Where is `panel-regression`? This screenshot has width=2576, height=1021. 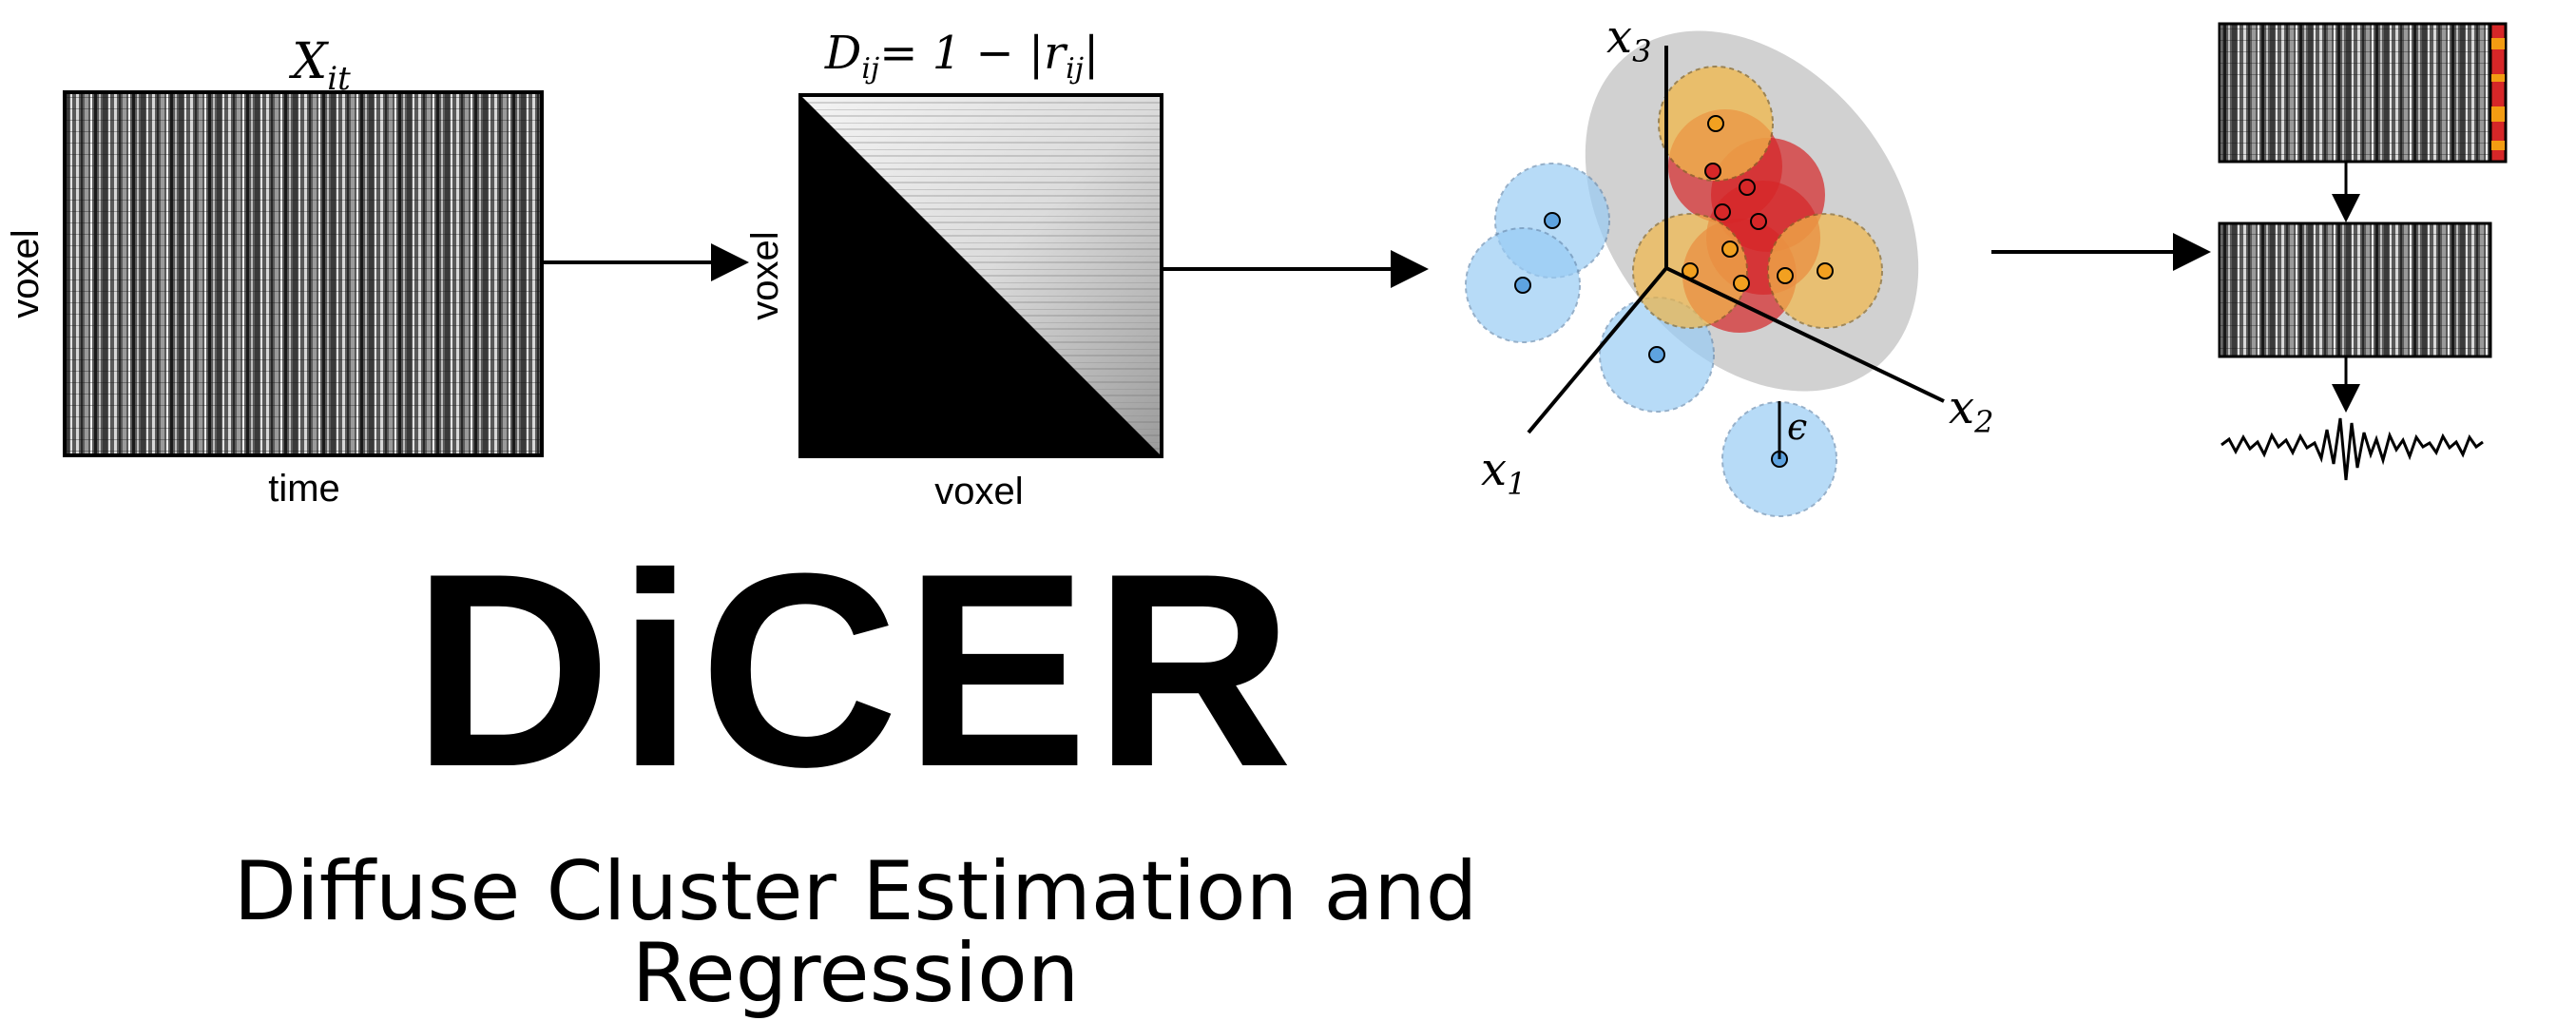
panel-regression is located at coordinates (2363, 251).